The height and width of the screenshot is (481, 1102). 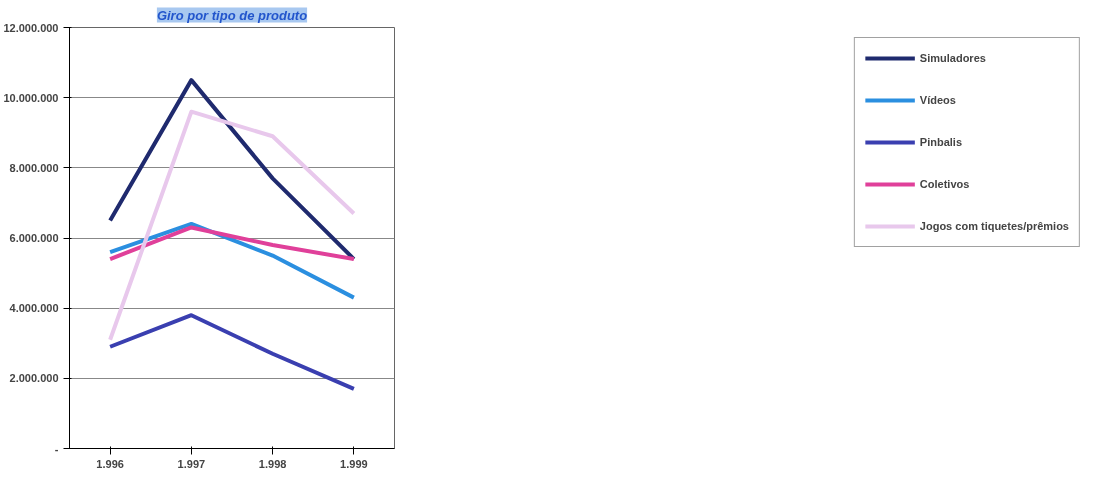 What do you see at coordinates (232, 15) in the screenshot?
I see `chart-title: Giro por tipo de produto` at bounding box center [232, 15].